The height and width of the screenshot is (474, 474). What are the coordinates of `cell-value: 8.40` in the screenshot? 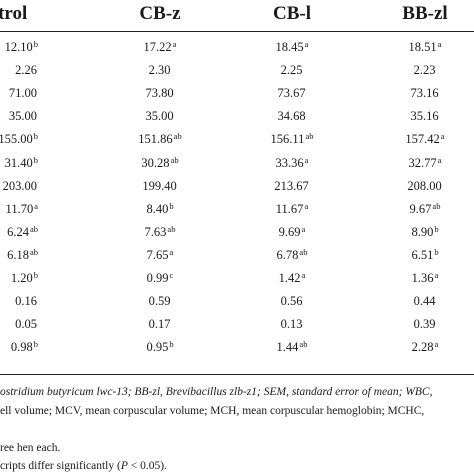 It's located at (157, 208).